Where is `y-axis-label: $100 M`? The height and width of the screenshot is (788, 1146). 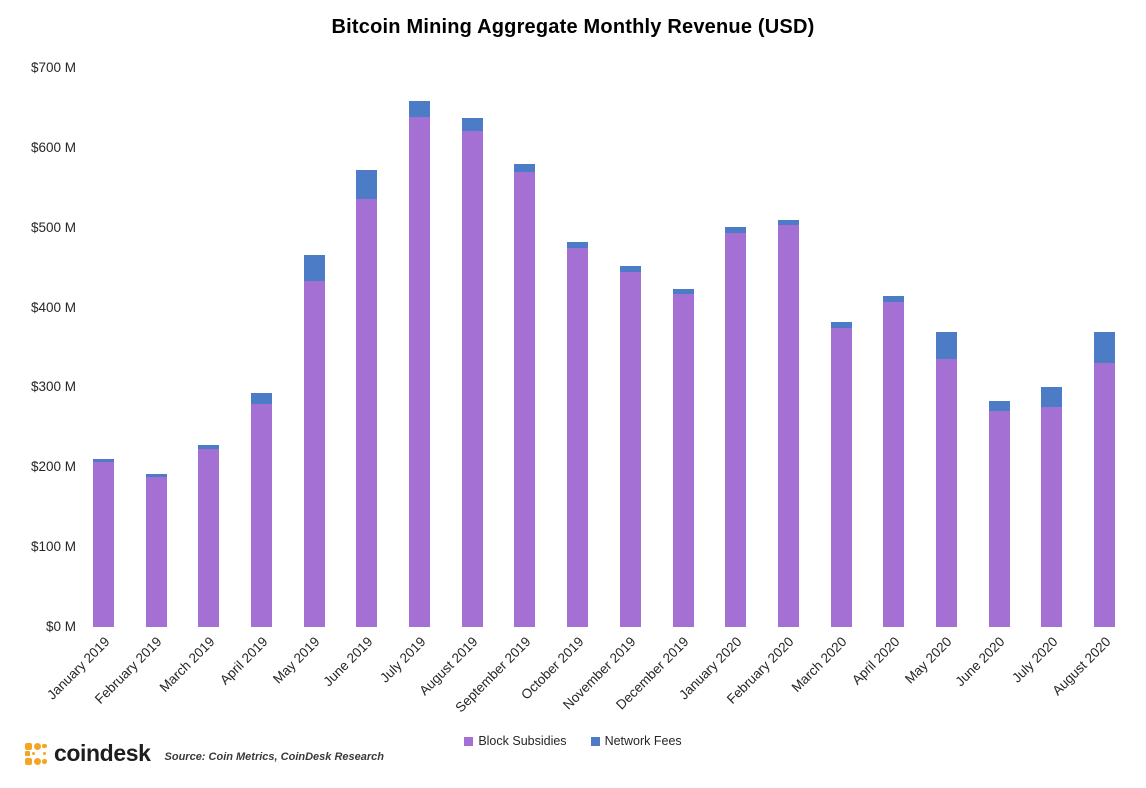 y-axis-label: $100 M is located at coordinates (53, 547).